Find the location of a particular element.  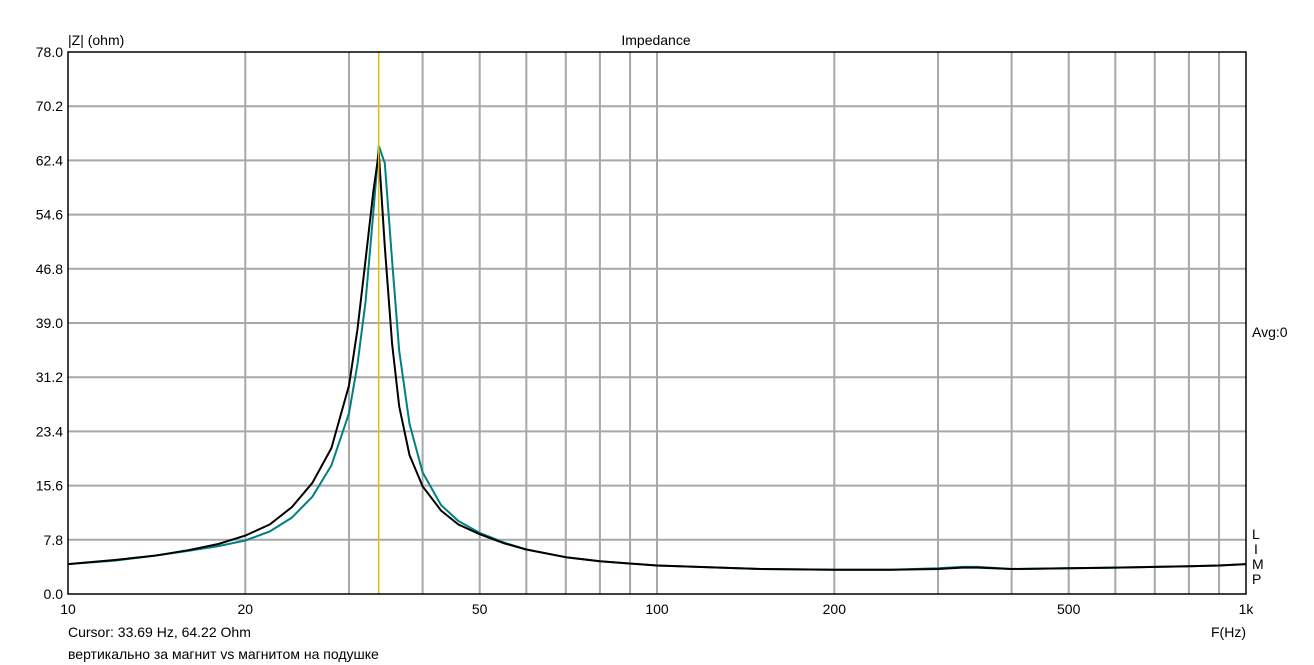

avg-label: Avg:0 is located at coordinates (1270, 332).